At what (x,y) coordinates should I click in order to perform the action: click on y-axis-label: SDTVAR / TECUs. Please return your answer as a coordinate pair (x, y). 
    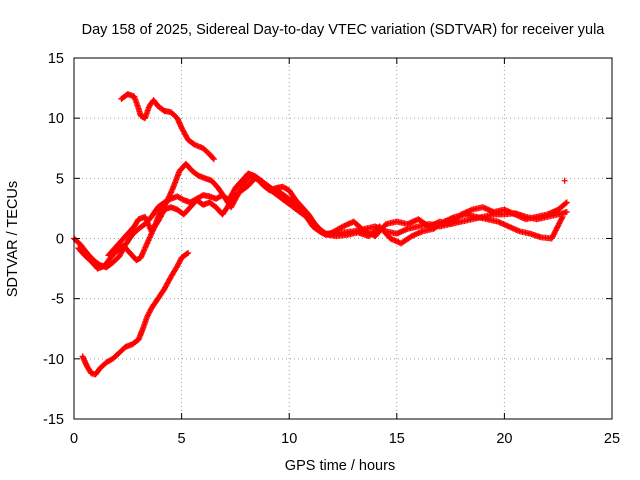
    Looking at the image, I should click on (13, 239).